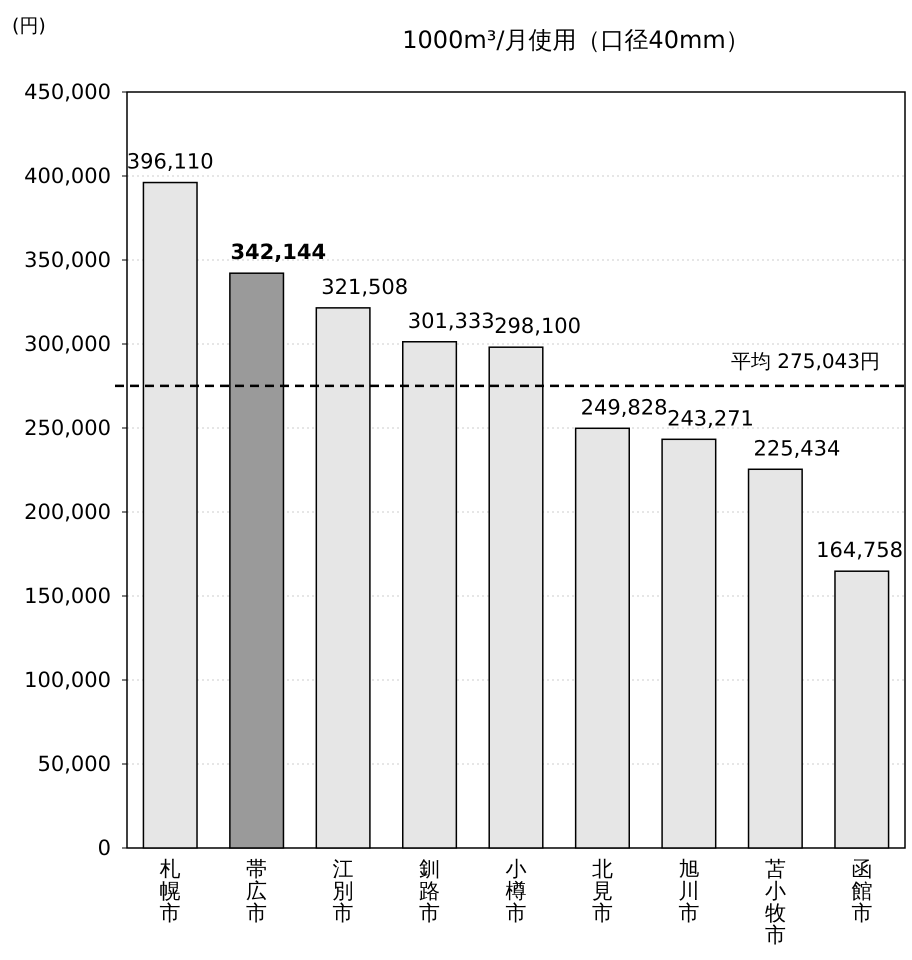  Describe the element at coordinates (74, 764) in the screenshot. I see `y-tick-label: 50,000` at that location.